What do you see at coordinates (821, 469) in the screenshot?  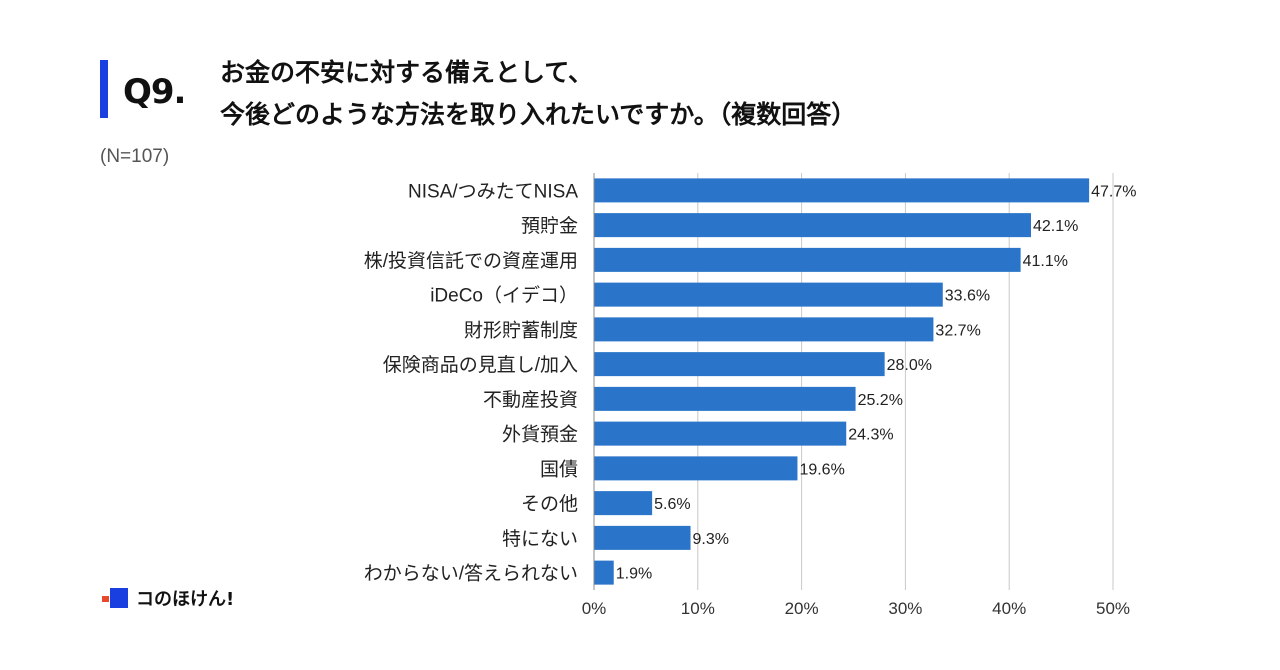 I see `value-label: 19.6%` at bounding box center [821, 469].